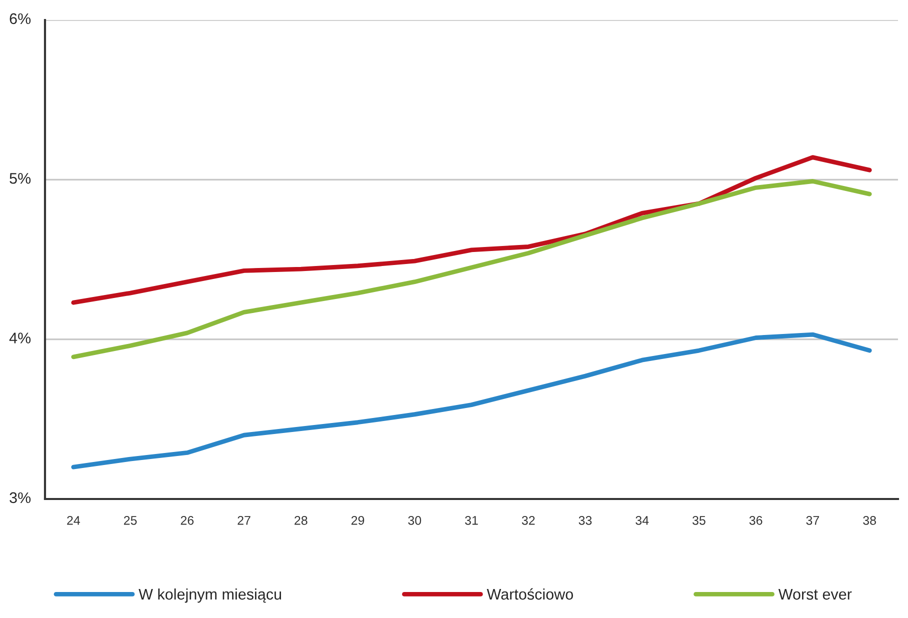  Describe the element at coordinates (73, 520) in the screenshot. I see `x-tick-label: 24` at that location.